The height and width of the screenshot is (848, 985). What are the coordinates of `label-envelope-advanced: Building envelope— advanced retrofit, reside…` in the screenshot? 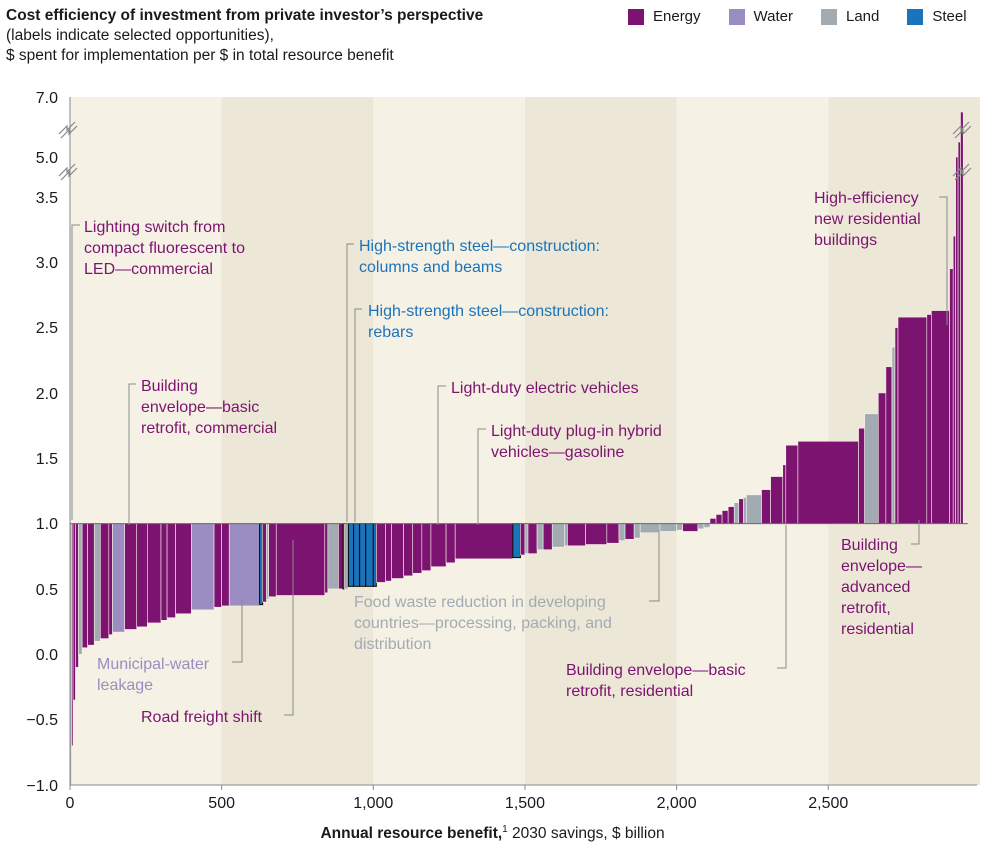 It's located at (881, 587).